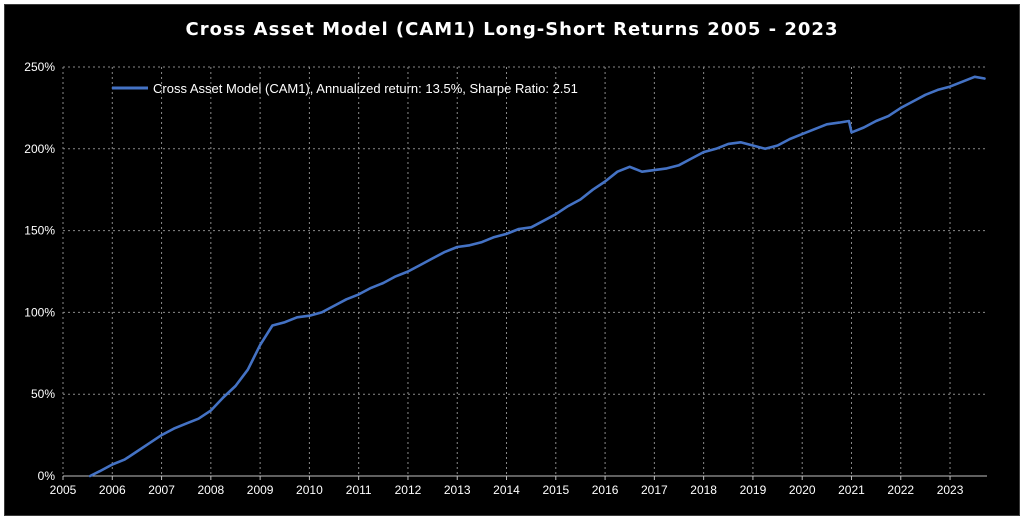  Describe the element at coordinates (753, 490) in the screenshot. I see `x-tick-label: 2019` at that location.